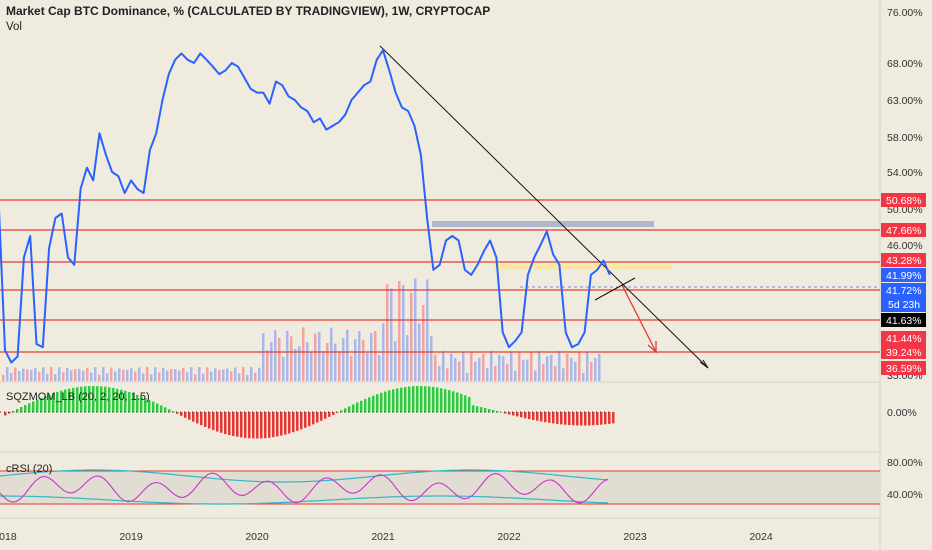 The image size is (932, 550). What do you see at coordinates (903, 304) in the screenshot?
I see `countdown-badge` at bounding box center [903, 304].